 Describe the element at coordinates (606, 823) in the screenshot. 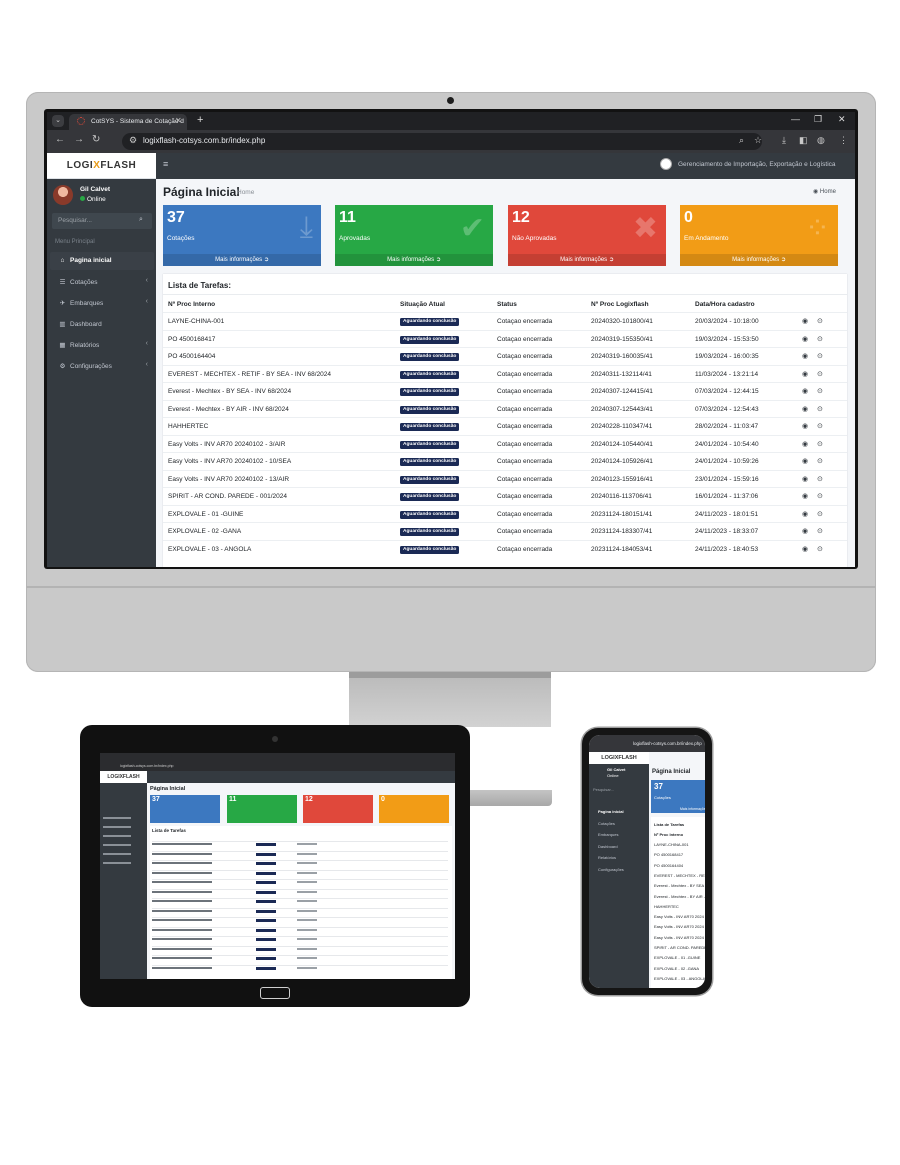

I see `phone-sidebar-item: Cotações` at that location.